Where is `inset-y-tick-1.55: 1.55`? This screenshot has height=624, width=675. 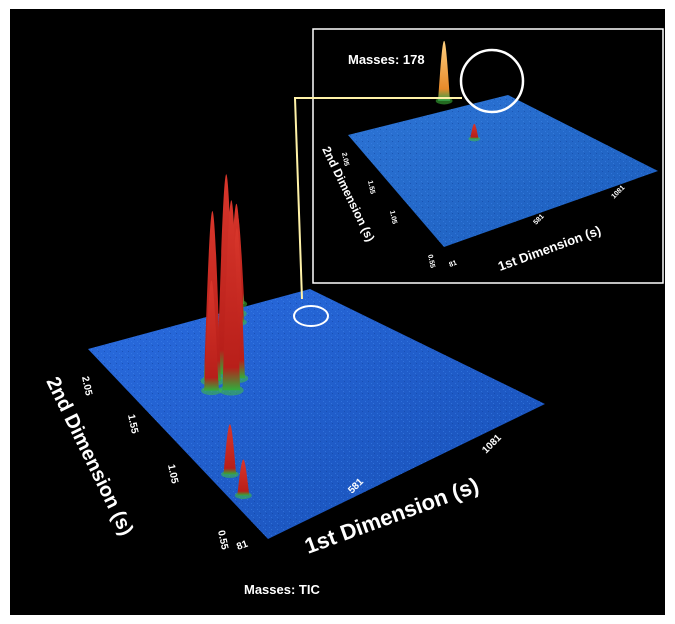
inset-y-tick-1.55: 1.55 is located at coordinates (371, 187).